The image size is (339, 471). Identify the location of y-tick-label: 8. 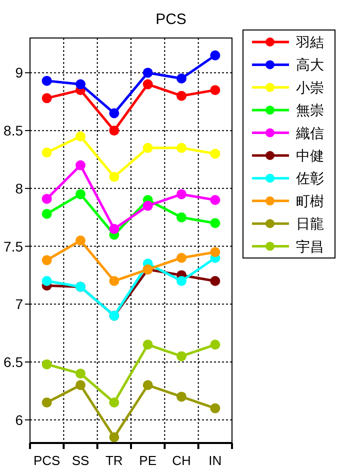
(19, 188).